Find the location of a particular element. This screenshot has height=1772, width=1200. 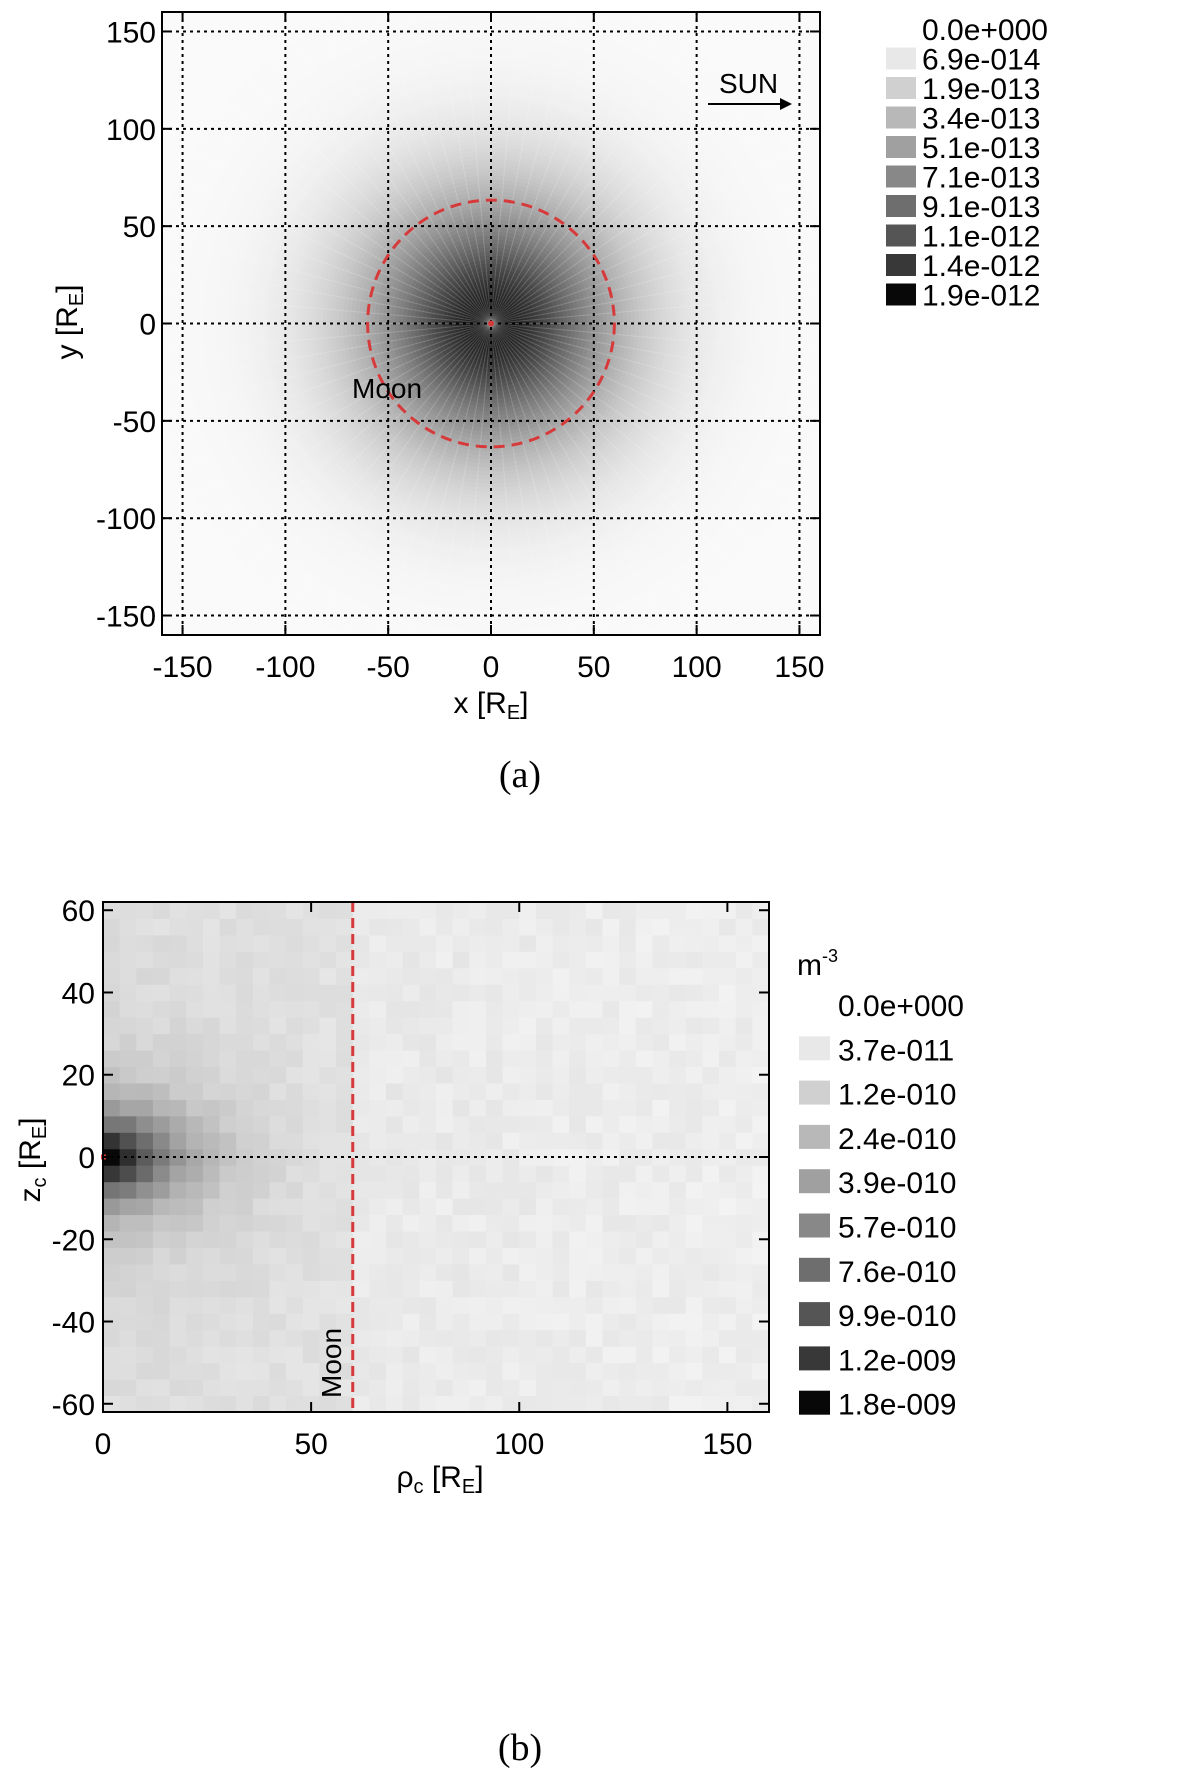

legend-label: 3.7e-011 is located at coordinates (896, 1050).